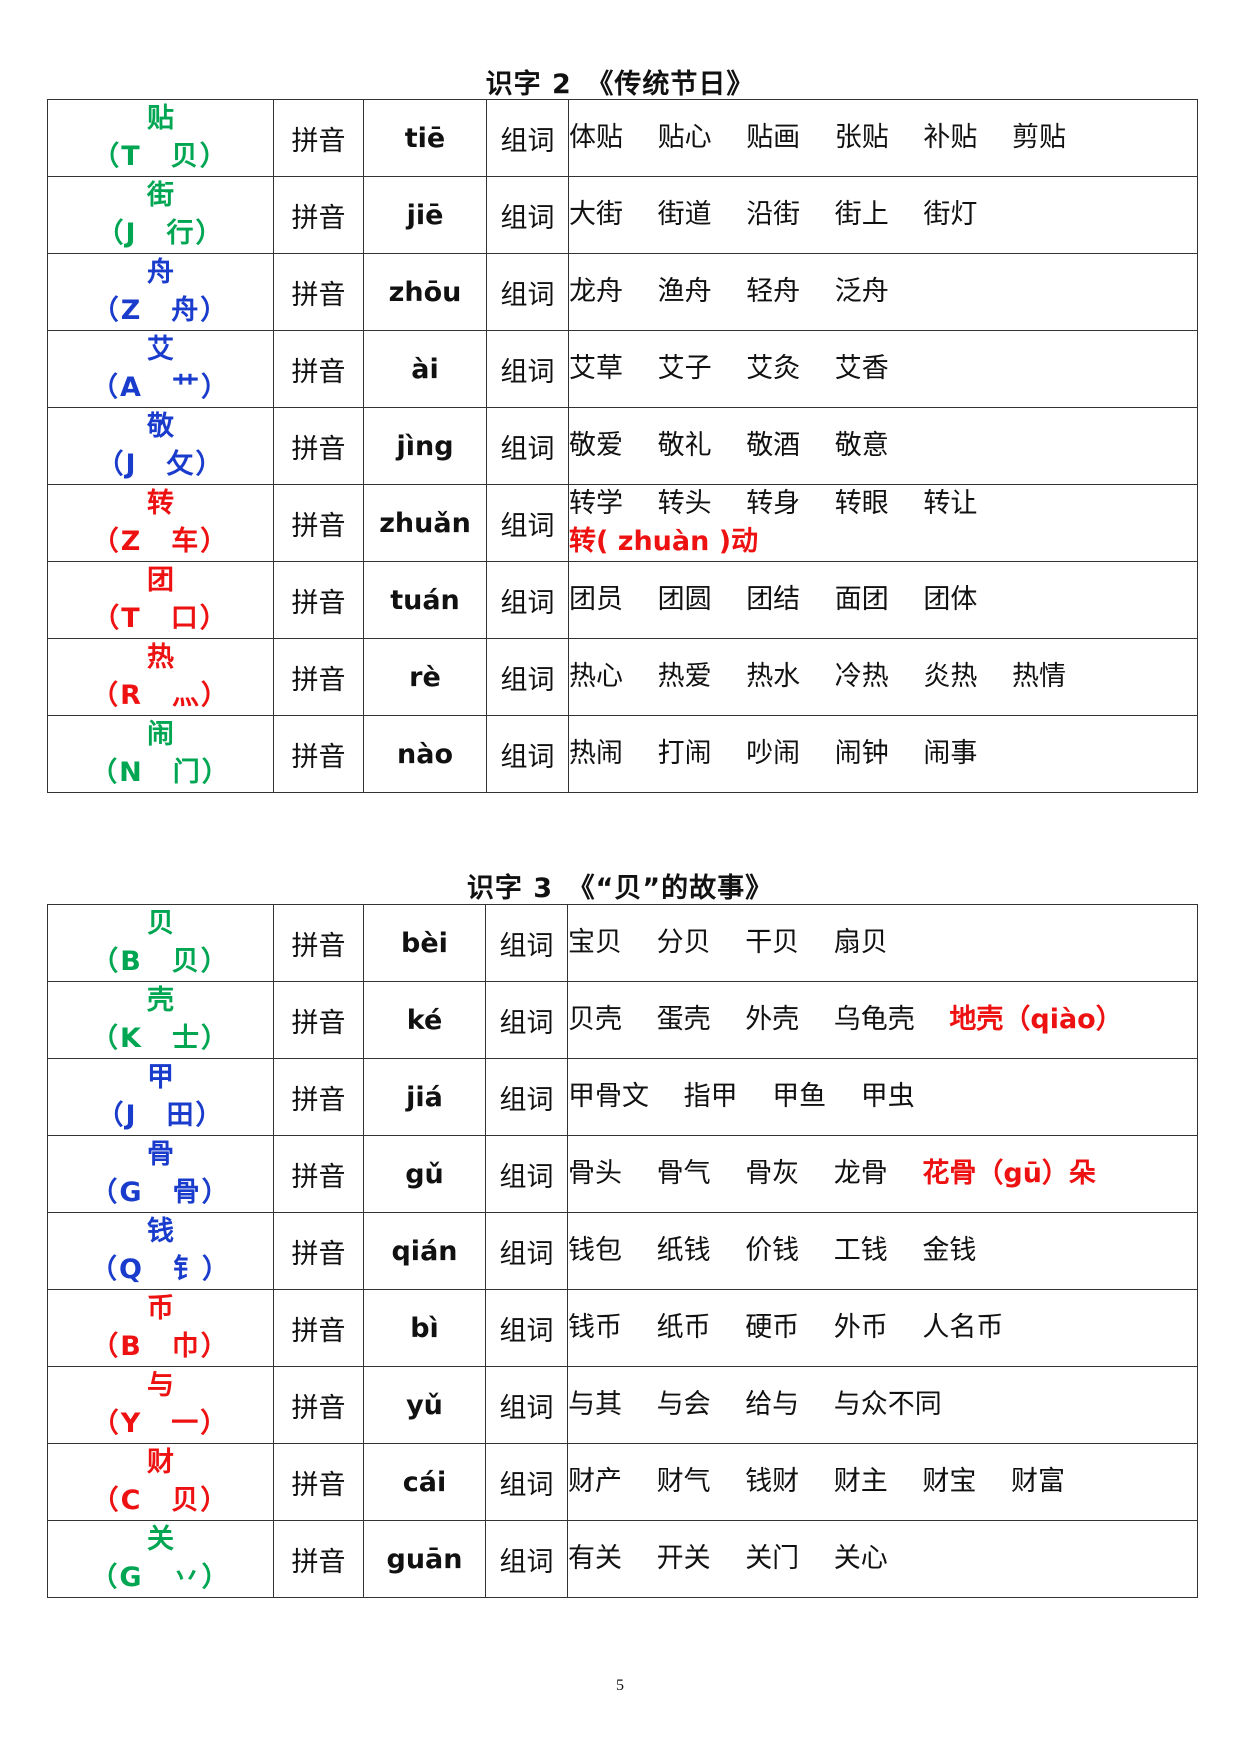  What do you see at coordinates (160, 772) in the screenshot?
I see `initial-radical-hint: （N 门）` at bounding box center [160, 772].